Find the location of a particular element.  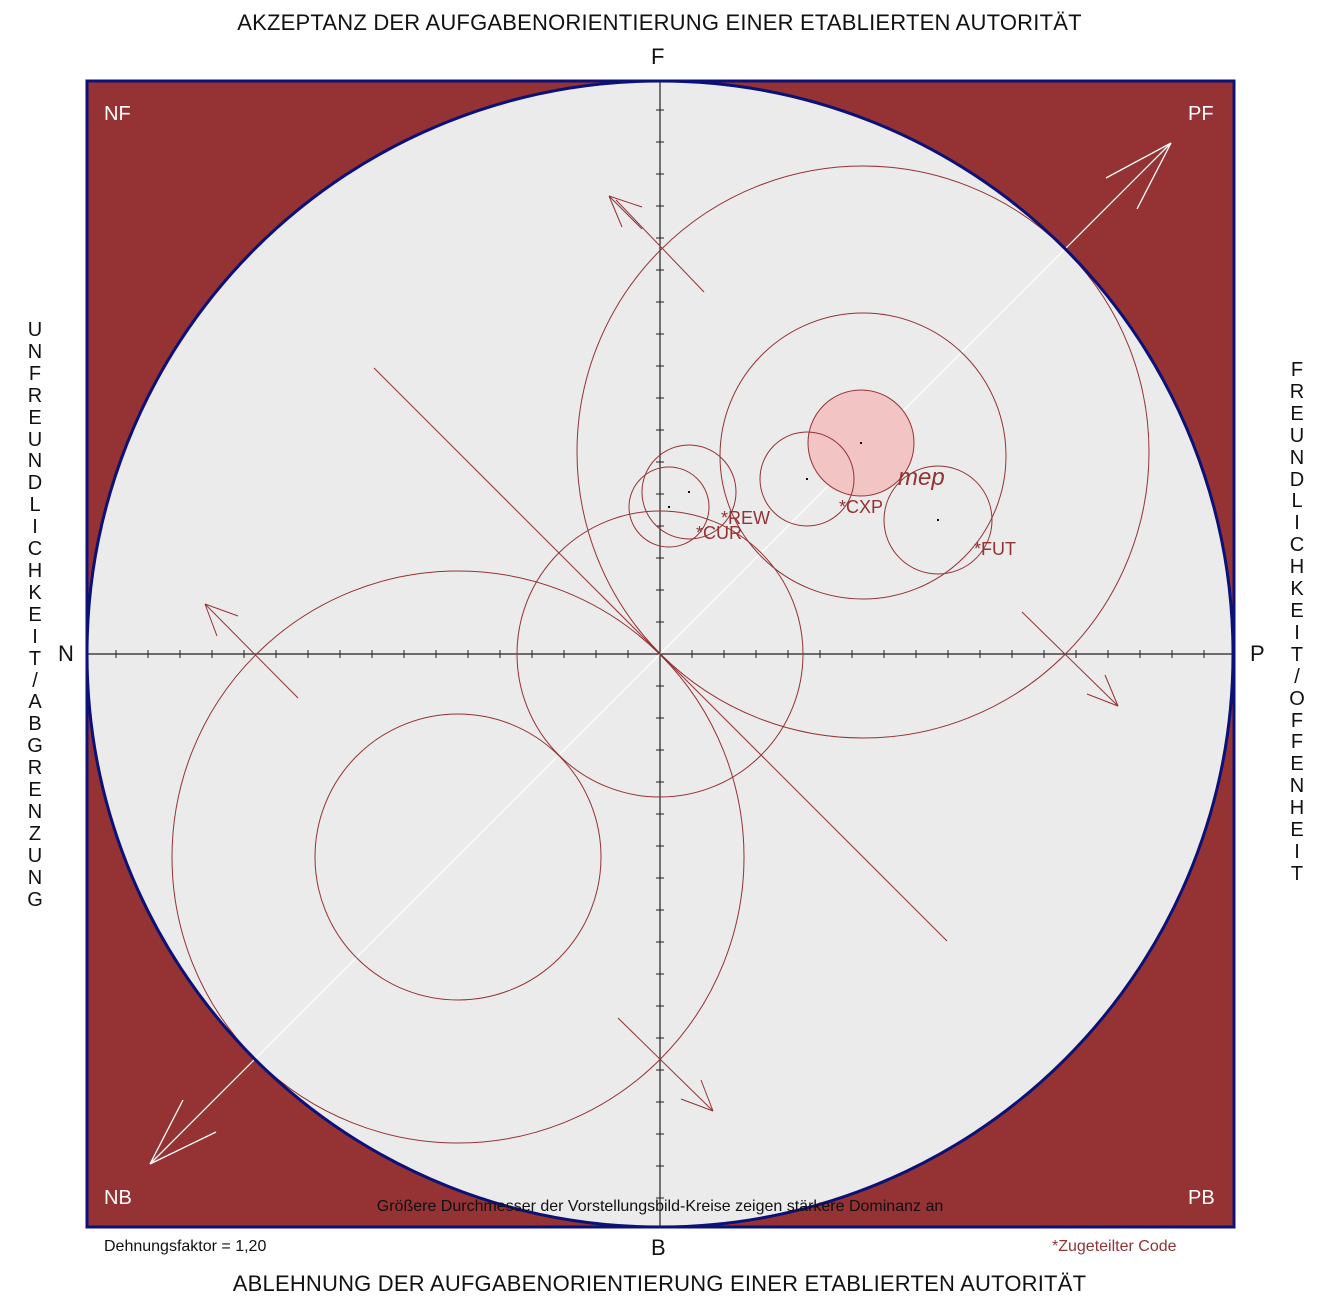

axis-label-n: N is located at coordinates (66, 653).